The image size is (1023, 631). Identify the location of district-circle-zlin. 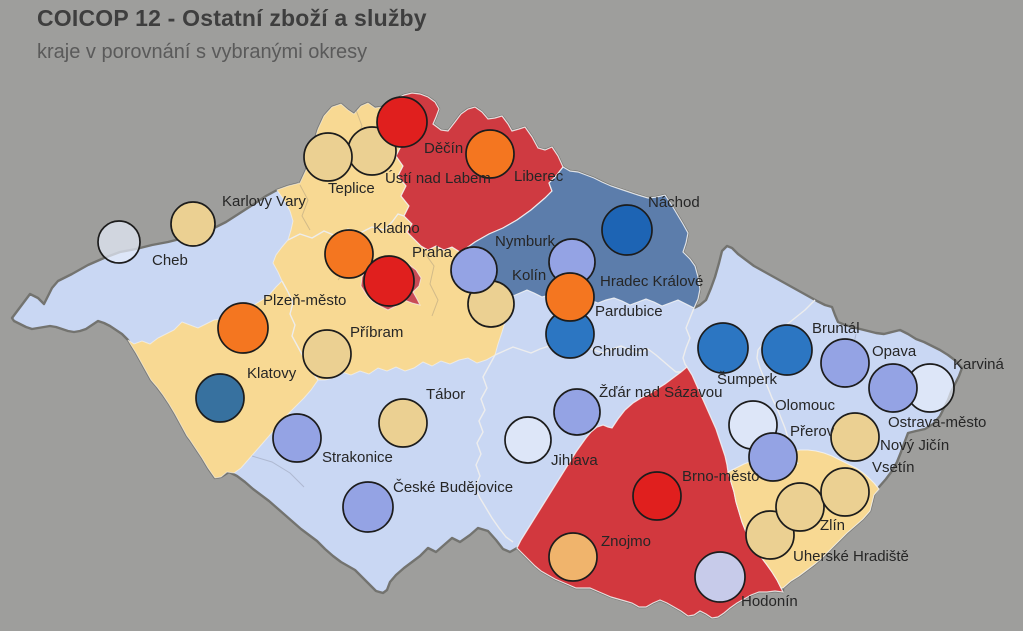
(800, 507).